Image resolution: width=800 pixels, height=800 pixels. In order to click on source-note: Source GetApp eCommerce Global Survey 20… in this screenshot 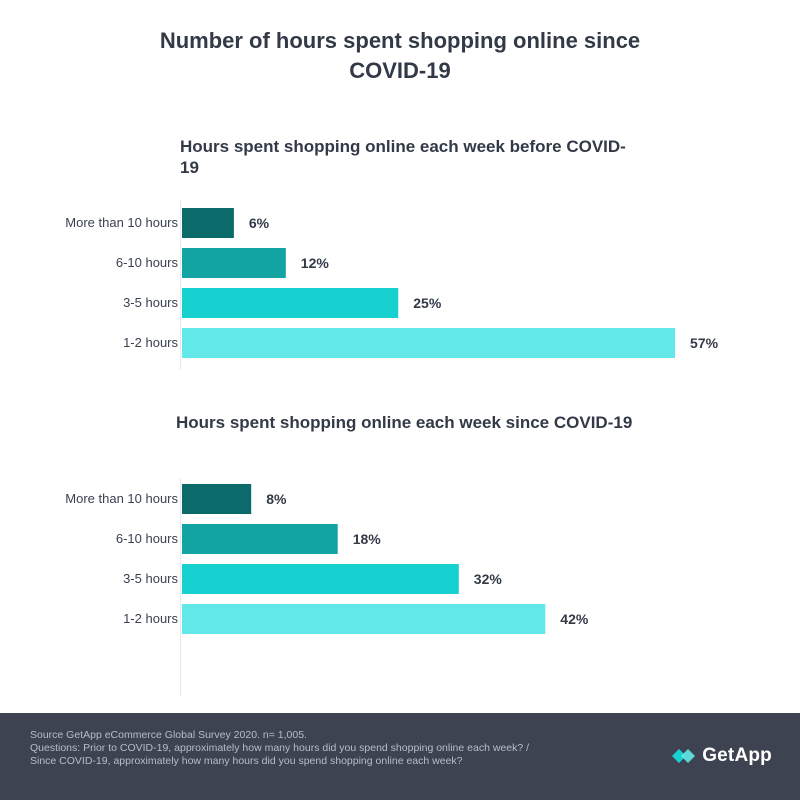, I will do `click(168, 735)`.